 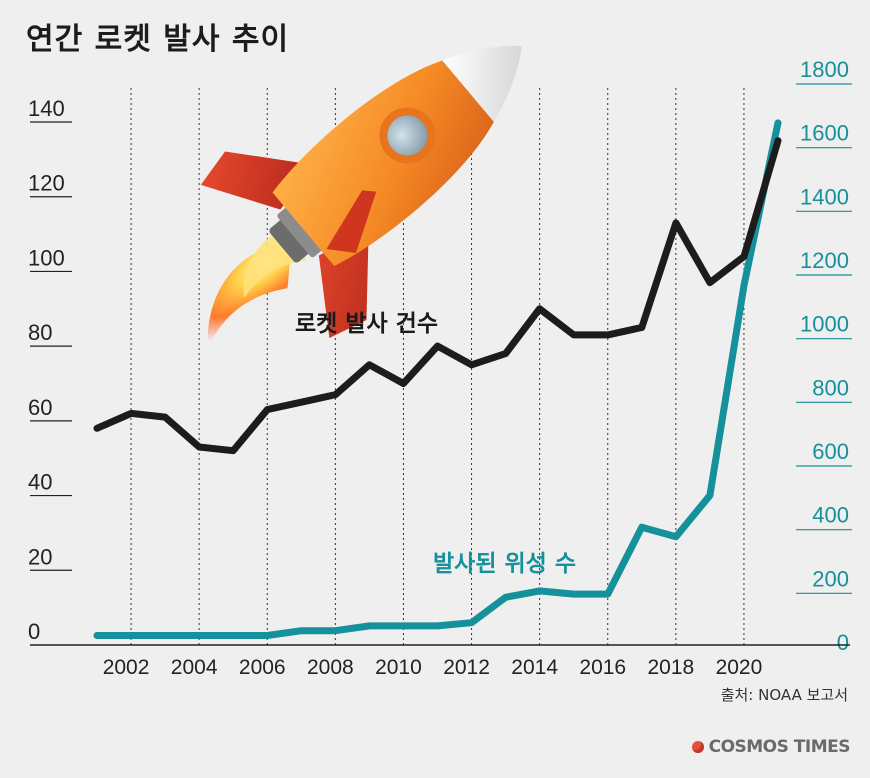 I want to click on x-tick-label: 2008, so click(x=330, y=667).